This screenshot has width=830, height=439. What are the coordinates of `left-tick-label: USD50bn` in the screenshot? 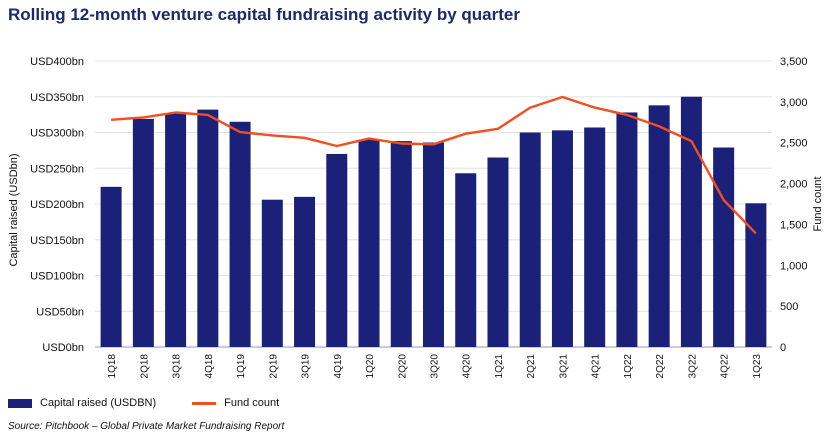 It's located at (60, 312).